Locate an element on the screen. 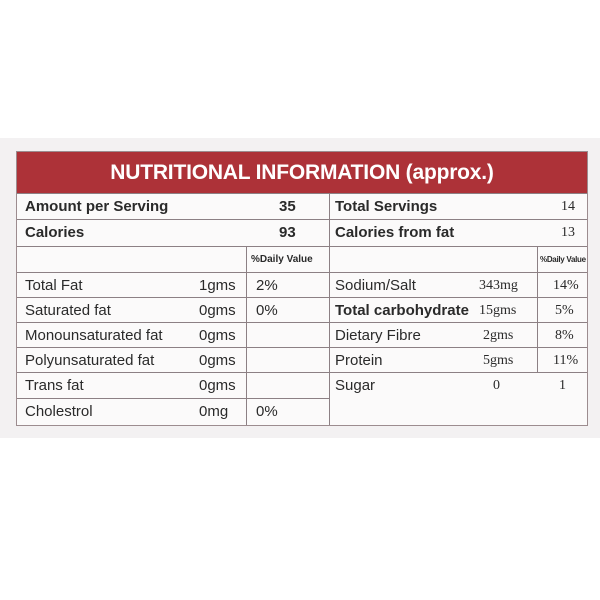 The image size is (600, 600). nutrient-name: Sodium/Salt is located at coordinates (375, 285).